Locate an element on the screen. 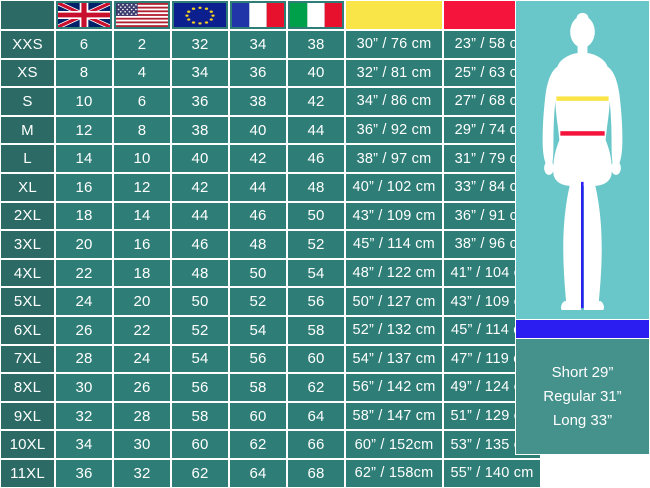  us-cell: 14 is located at coordinates (142, 216).